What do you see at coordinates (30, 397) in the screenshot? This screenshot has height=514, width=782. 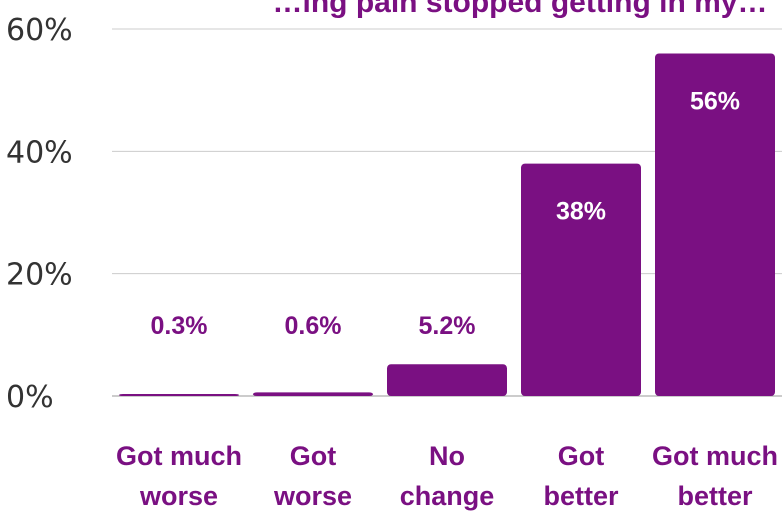 I see `y-tick-label: 0%` at bounding box center [30, 397].